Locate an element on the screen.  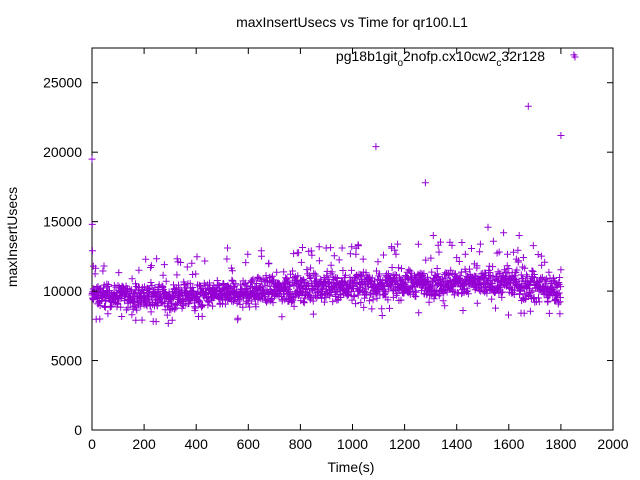
y-tick-label: 0 is located at coordinates (78, 430).